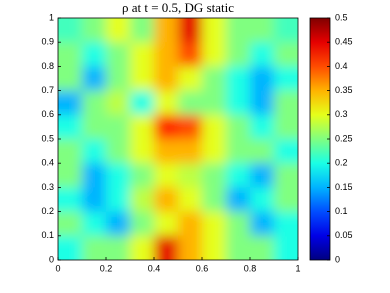  What do you see at coordinates (47, 138) in the screenshot?
I see `y-tick-label: 0.5` at bounding box center [47, 138].